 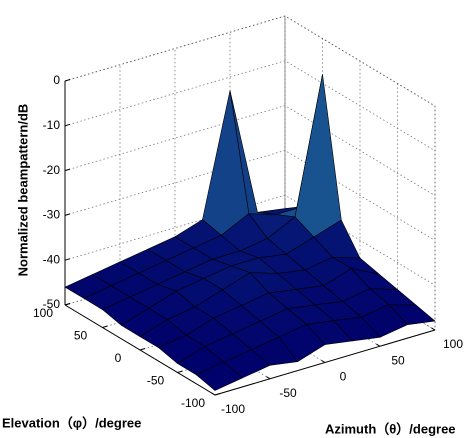 What do you see at coordinates (288, 393) in the screenshot?
I see `x-tick-label: -50` at bounding box center [288, 393].